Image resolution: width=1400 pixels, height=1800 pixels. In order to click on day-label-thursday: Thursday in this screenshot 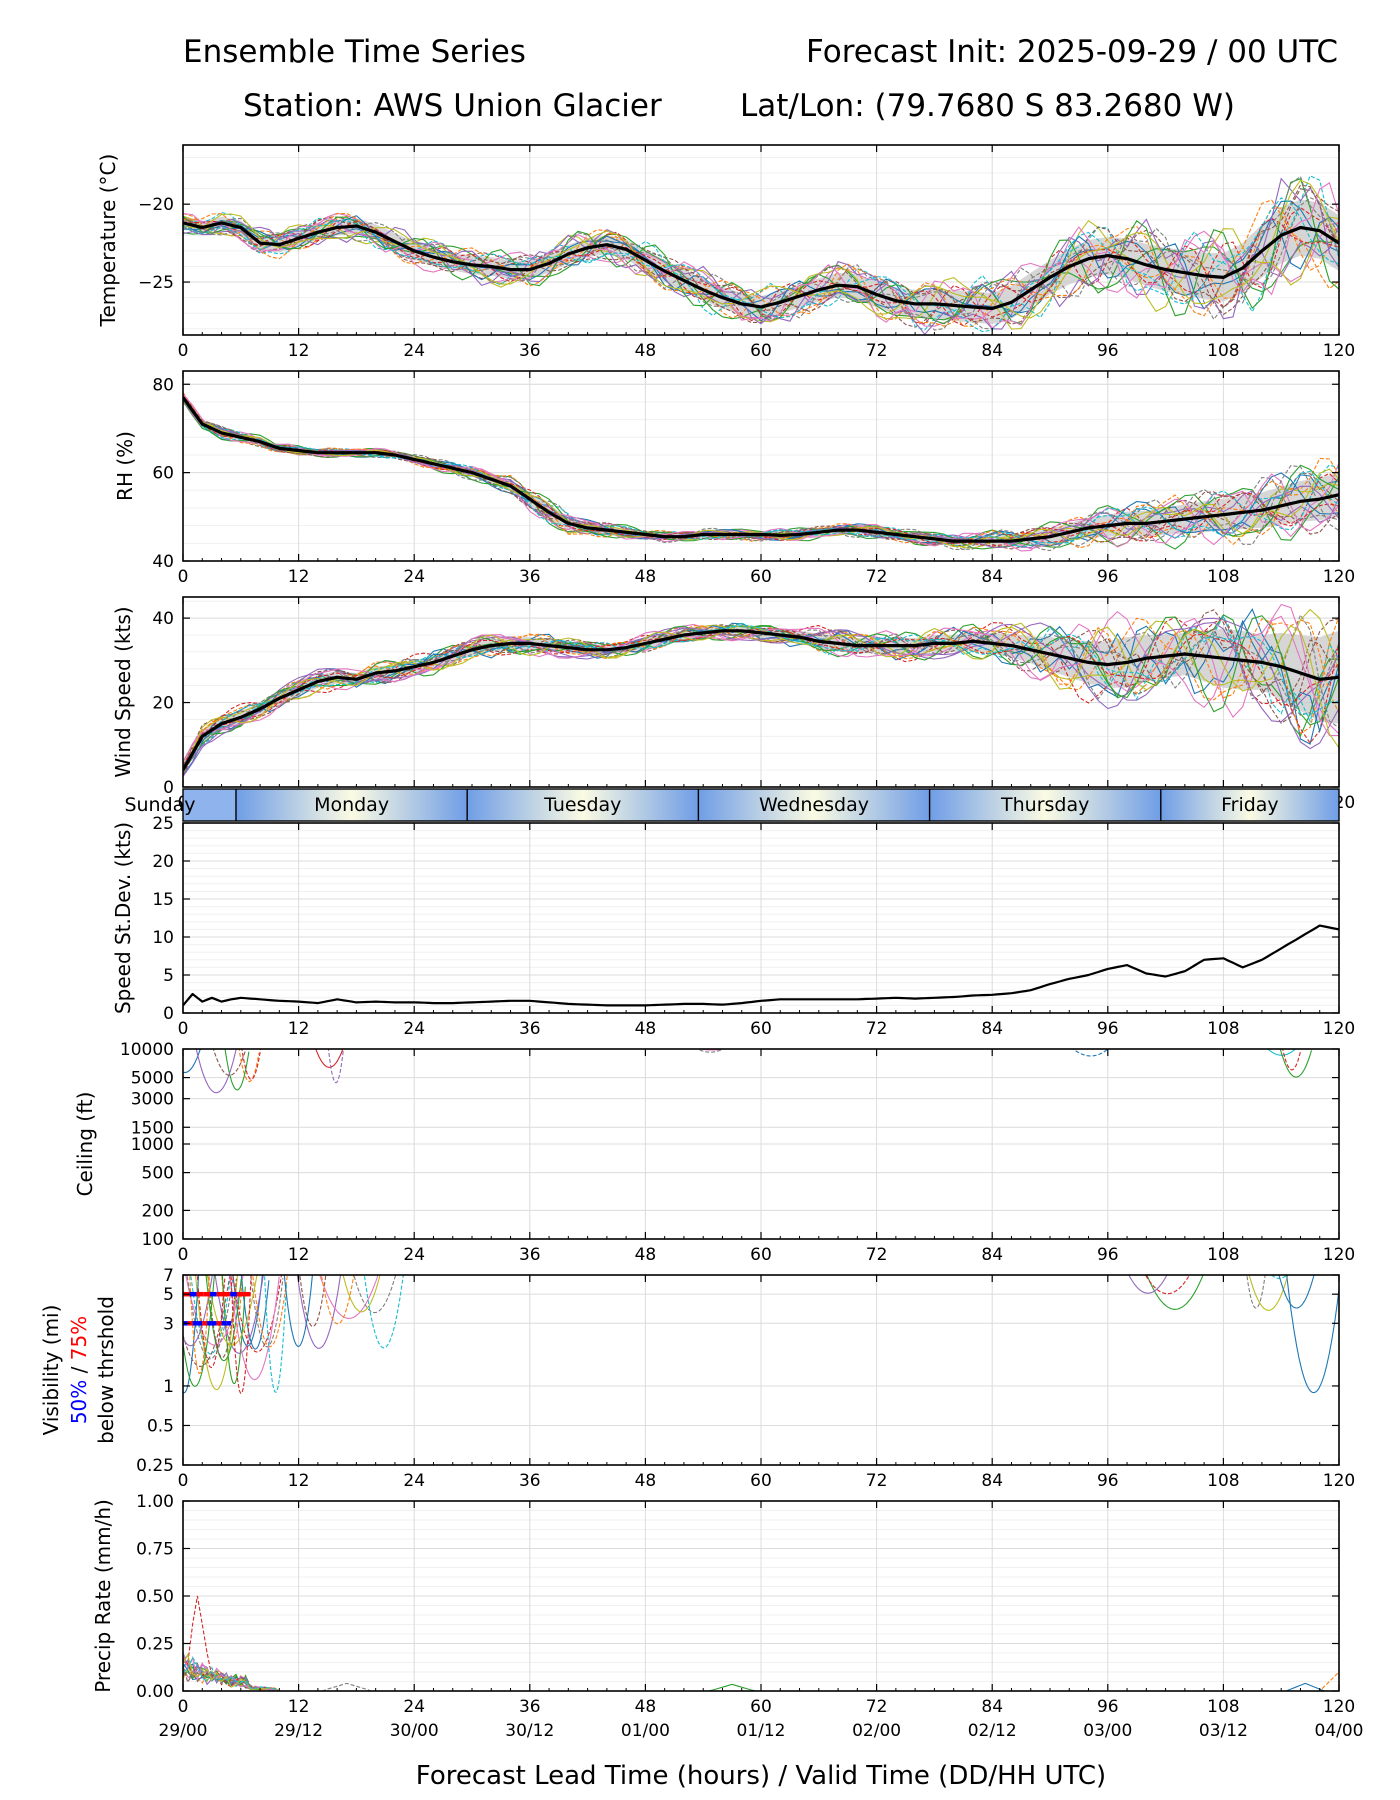, I will do `click(1044, 805)`.